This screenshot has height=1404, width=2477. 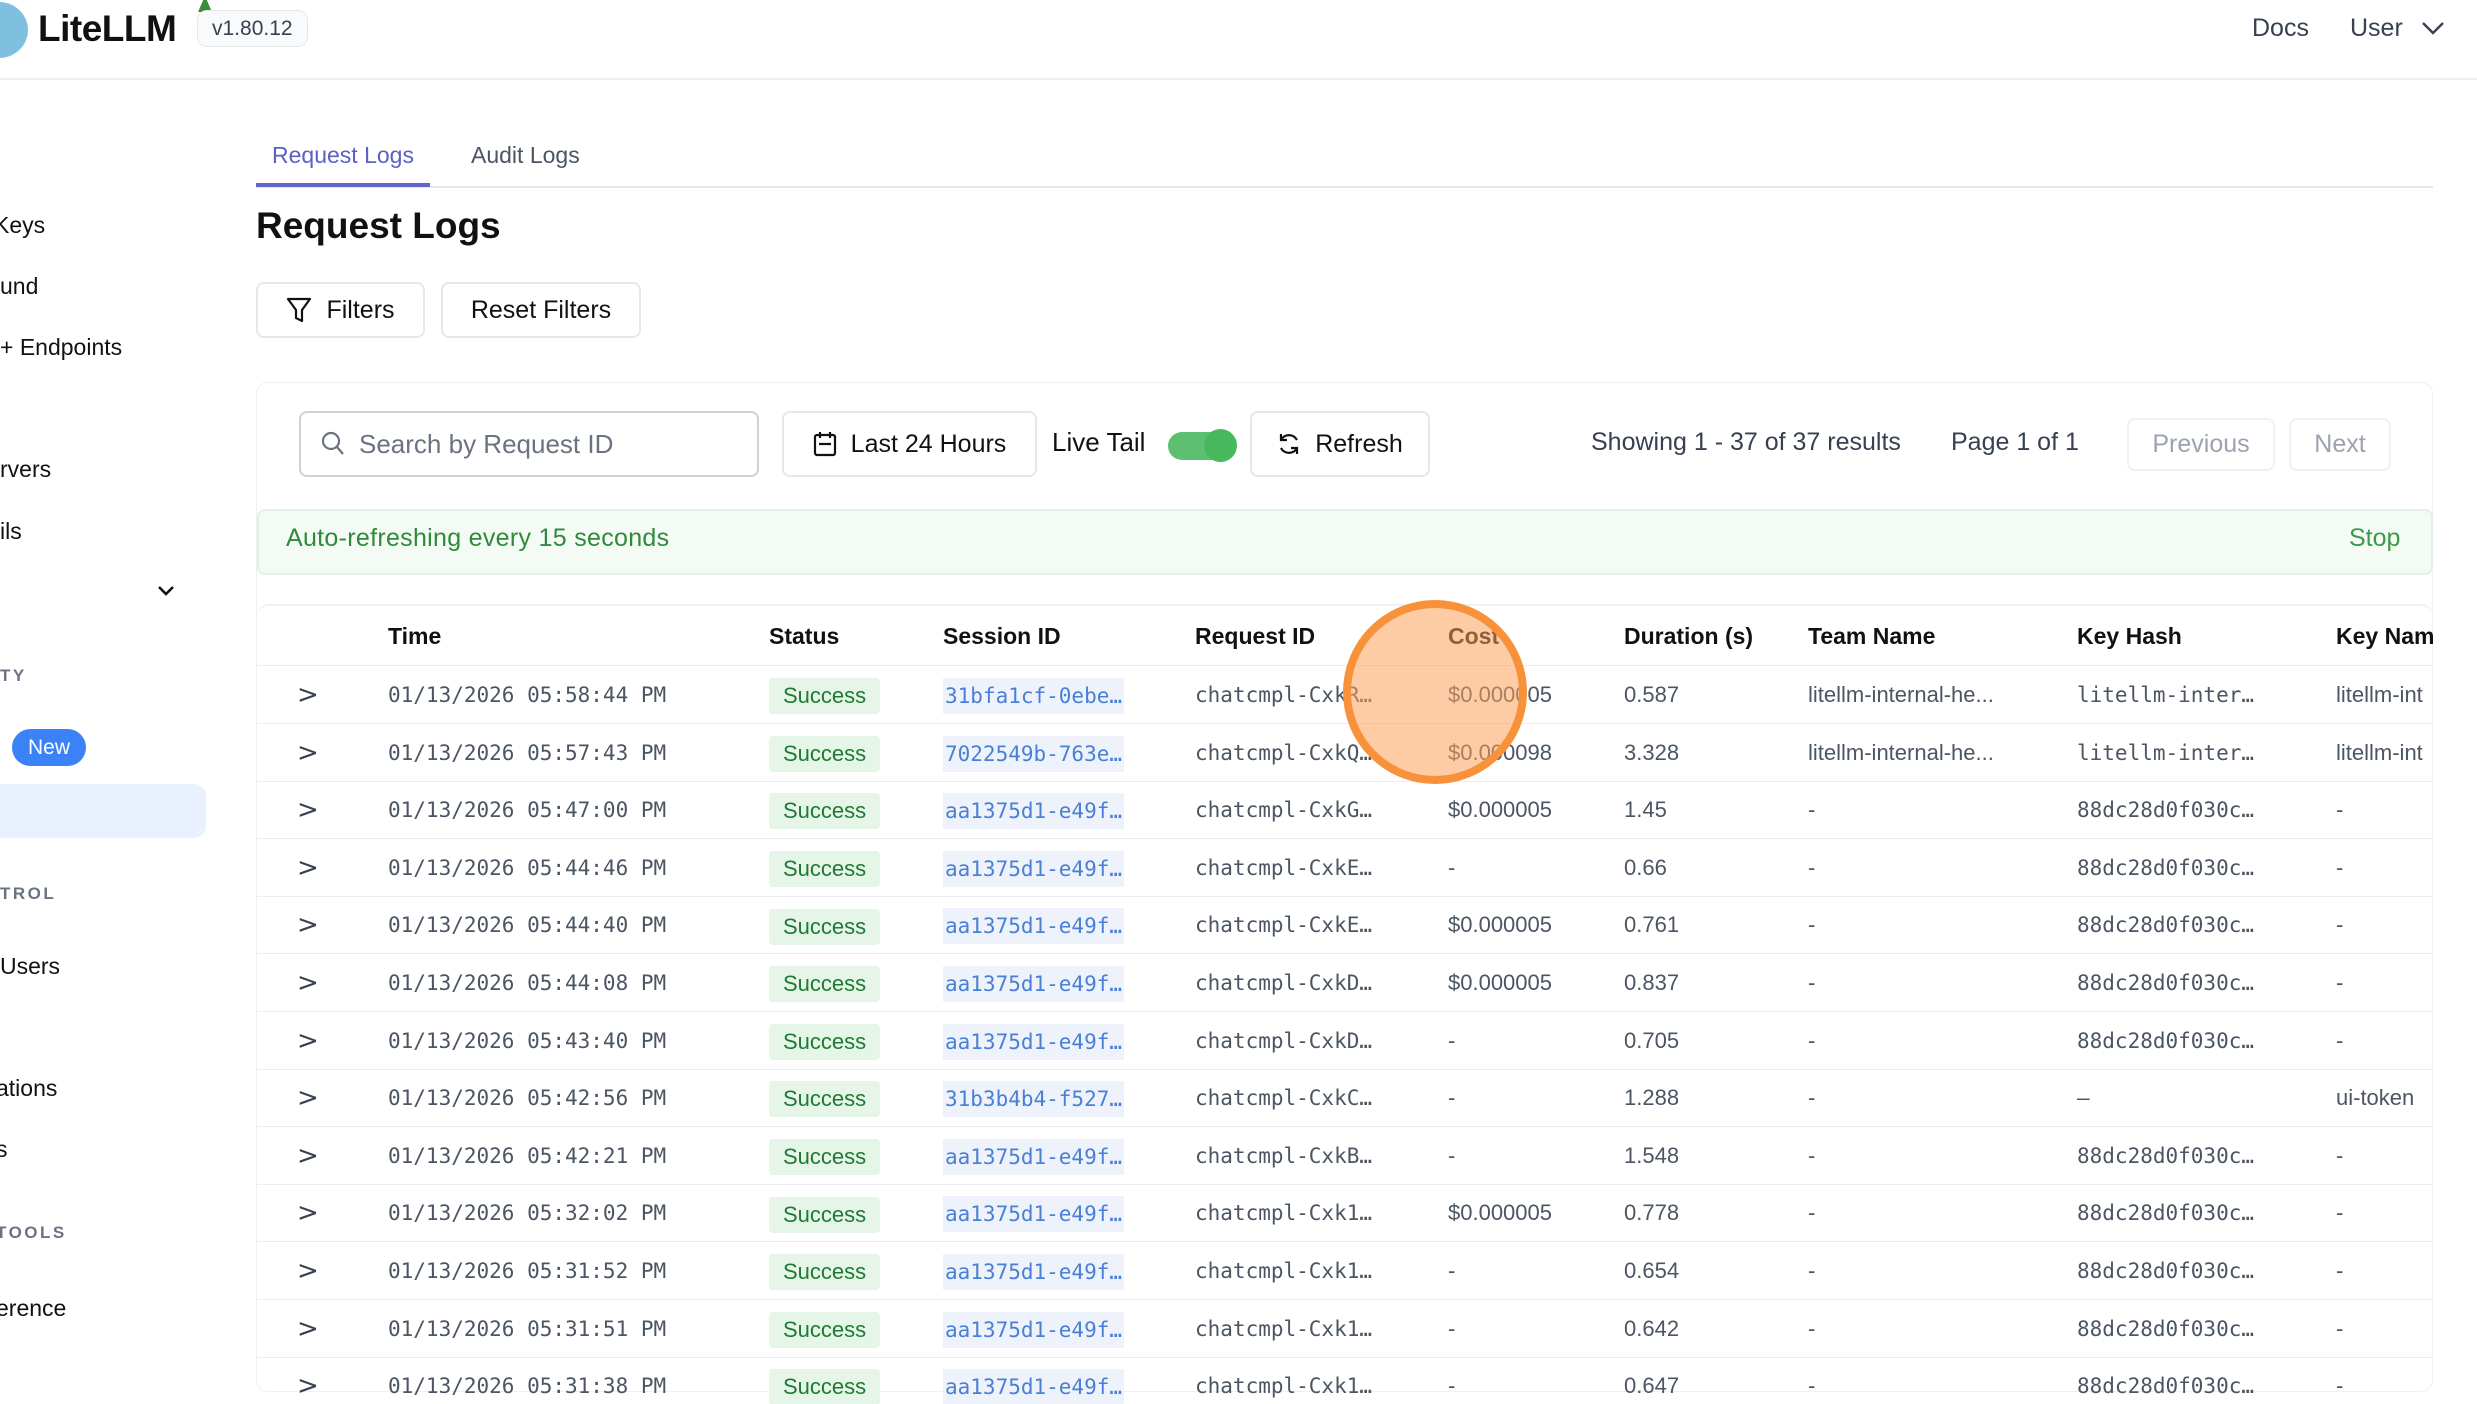 What do you see at coordinates (332, 443) in the screenshot?
I see `search-icon` at bounding box center [332, 443].